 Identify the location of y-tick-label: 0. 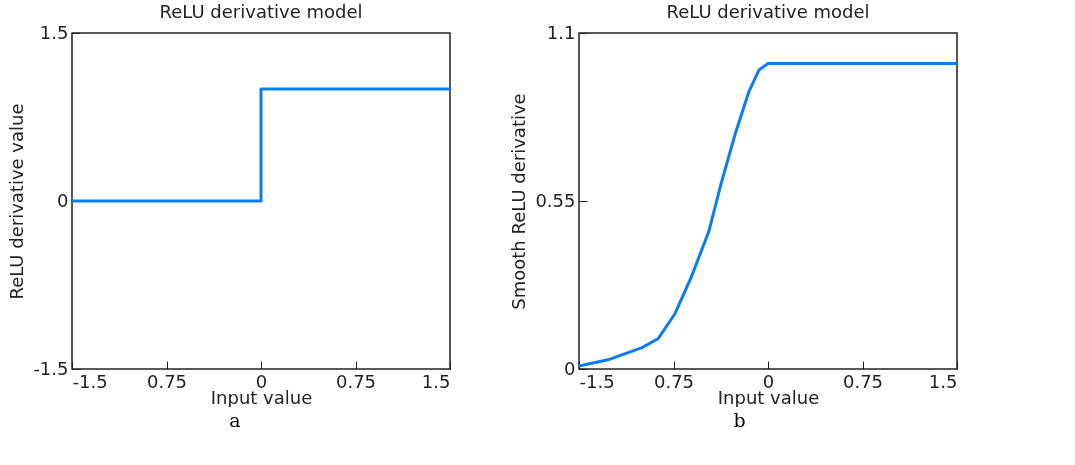
(63, 200).